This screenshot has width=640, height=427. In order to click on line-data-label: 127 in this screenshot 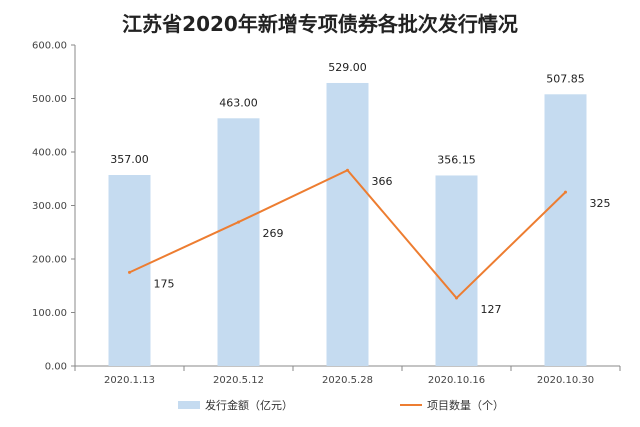, I will do `click(491, 309)`.